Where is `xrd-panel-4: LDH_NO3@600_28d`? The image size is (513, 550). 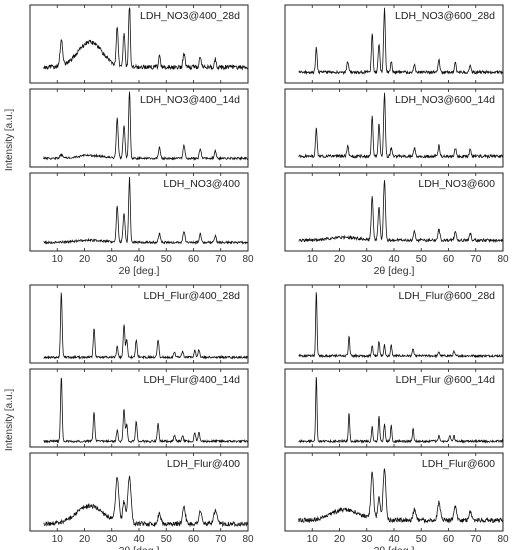 xrd-panel-4: LDH_NO3@600_28d is located at coordinates (394, 44).